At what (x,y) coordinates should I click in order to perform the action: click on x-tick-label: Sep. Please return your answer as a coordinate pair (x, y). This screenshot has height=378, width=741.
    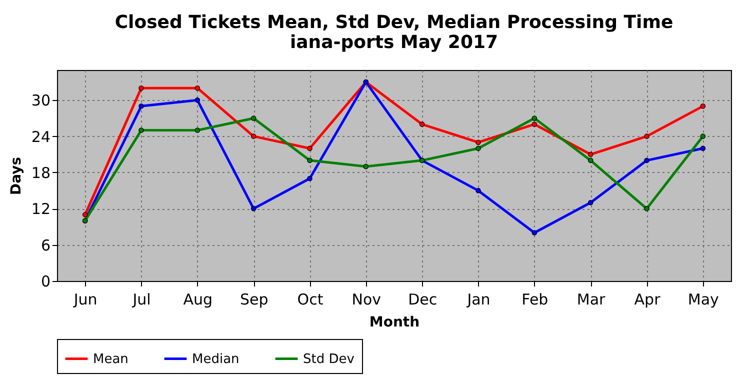
    Looking at the image, I should click on (254, 299).